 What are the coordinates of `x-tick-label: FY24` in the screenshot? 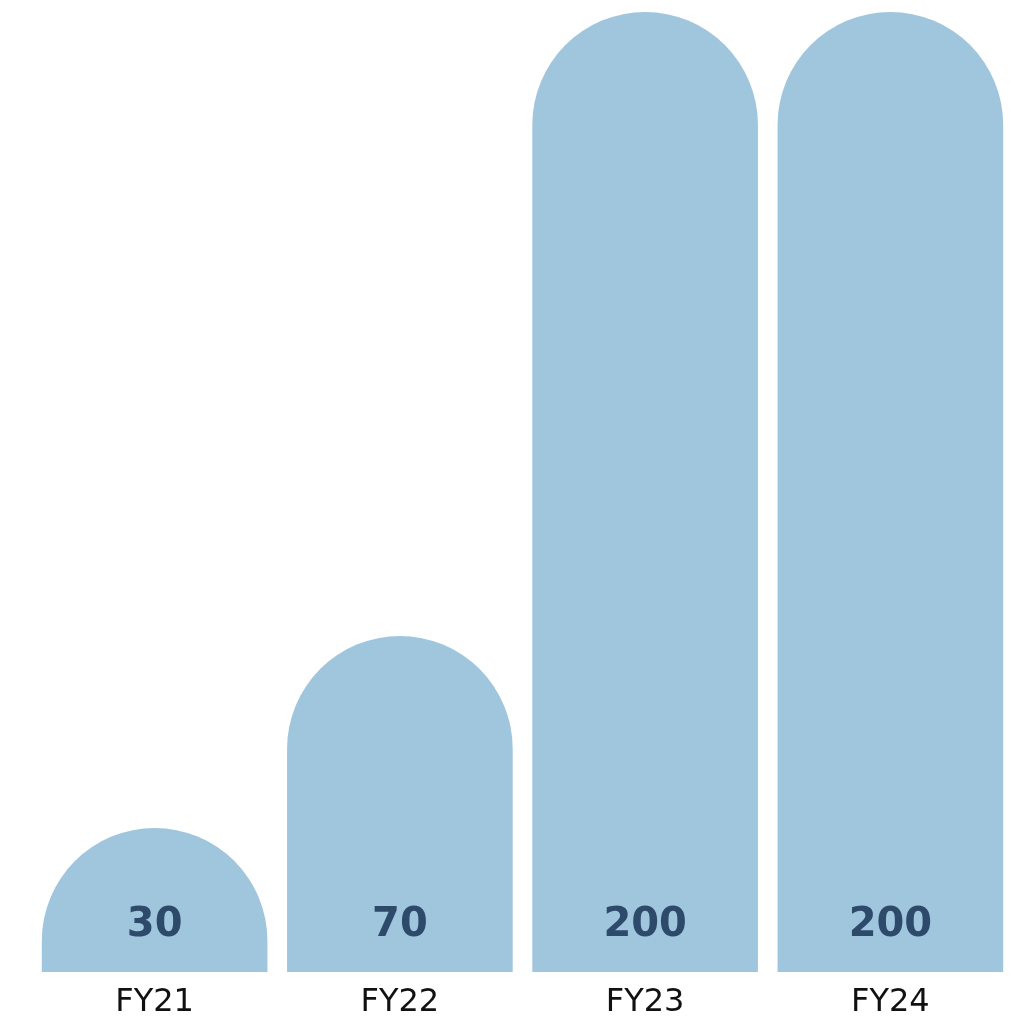 It's located at (890, 1000).